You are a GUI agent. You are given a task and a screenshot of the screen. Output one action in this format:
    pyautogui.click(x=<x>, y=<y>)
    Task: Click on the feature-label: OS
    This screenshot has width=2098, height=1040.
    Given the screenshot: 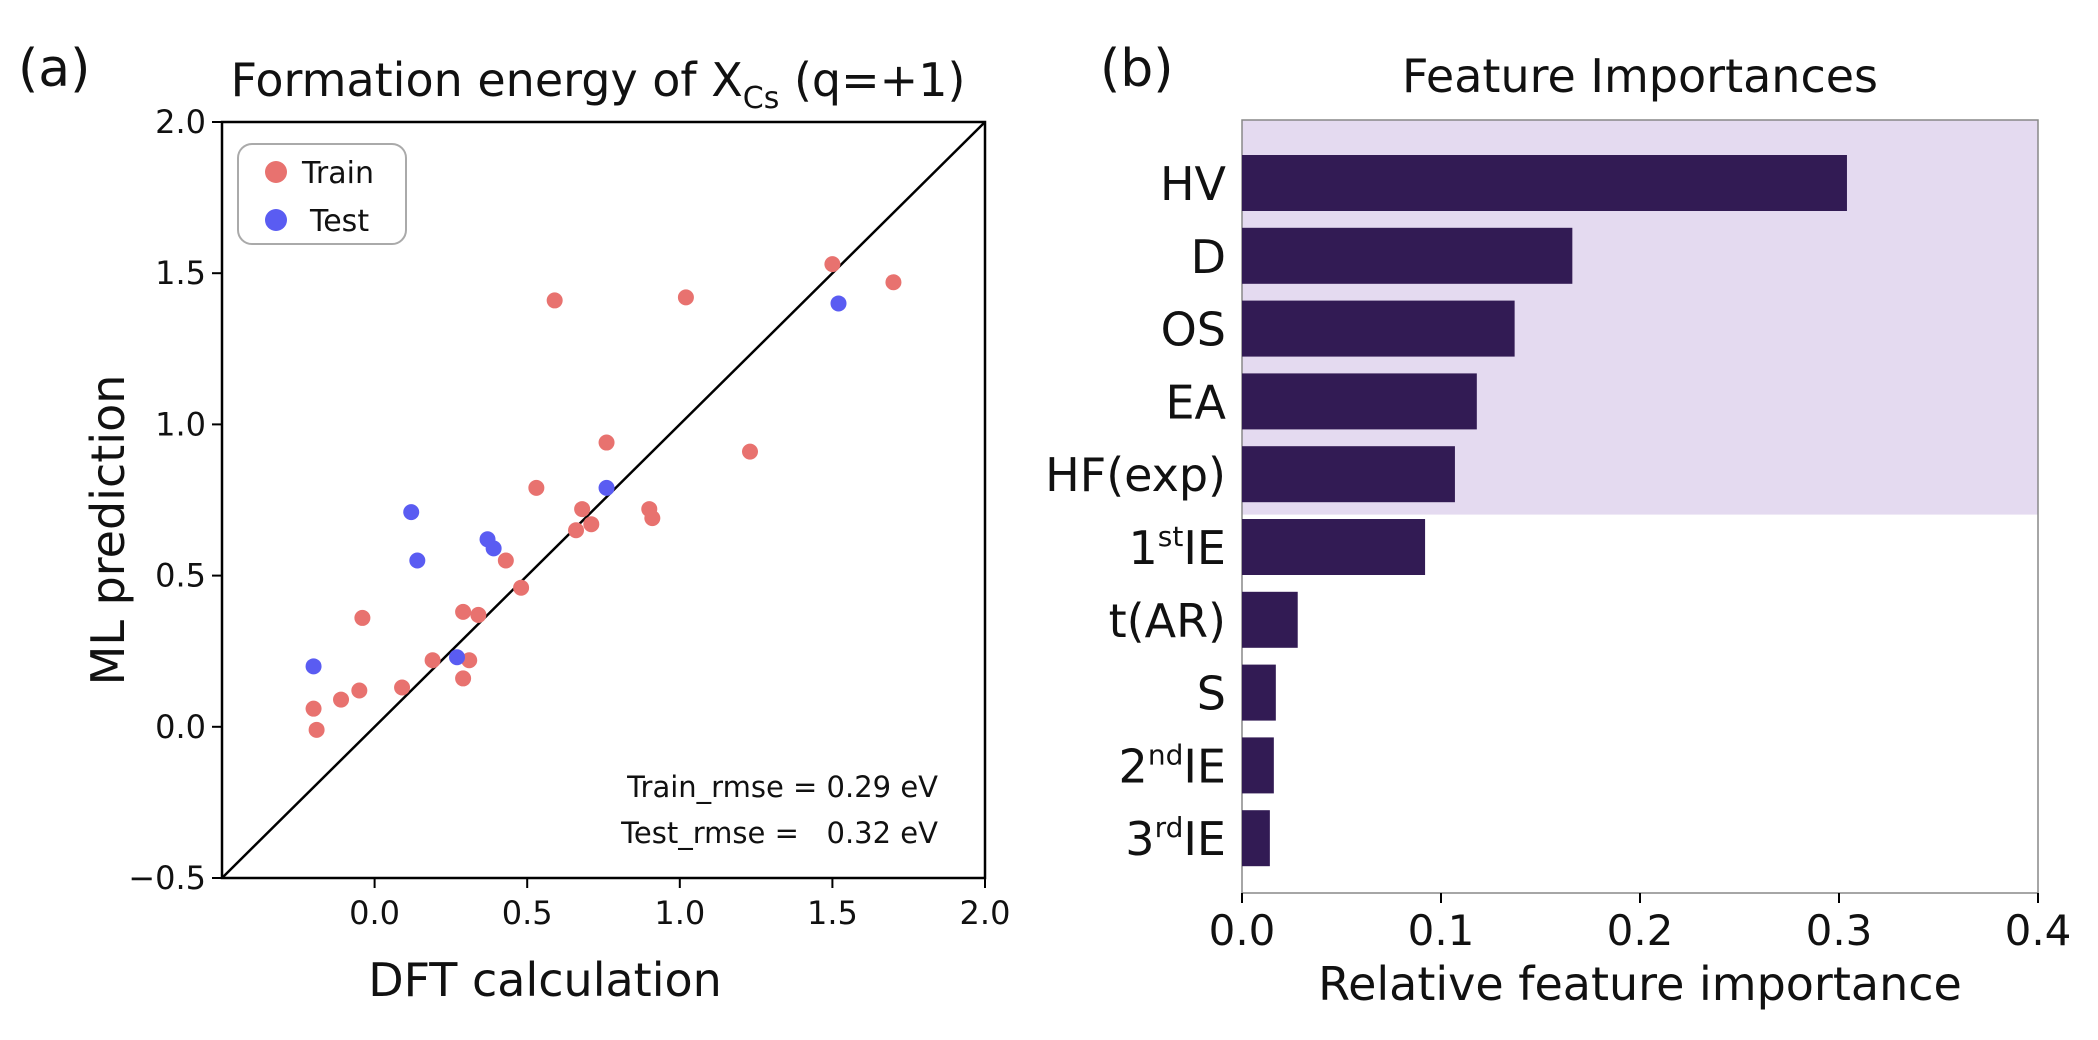 What is the action you would take?
    pyautogui.click(x=1193, y=330)
    